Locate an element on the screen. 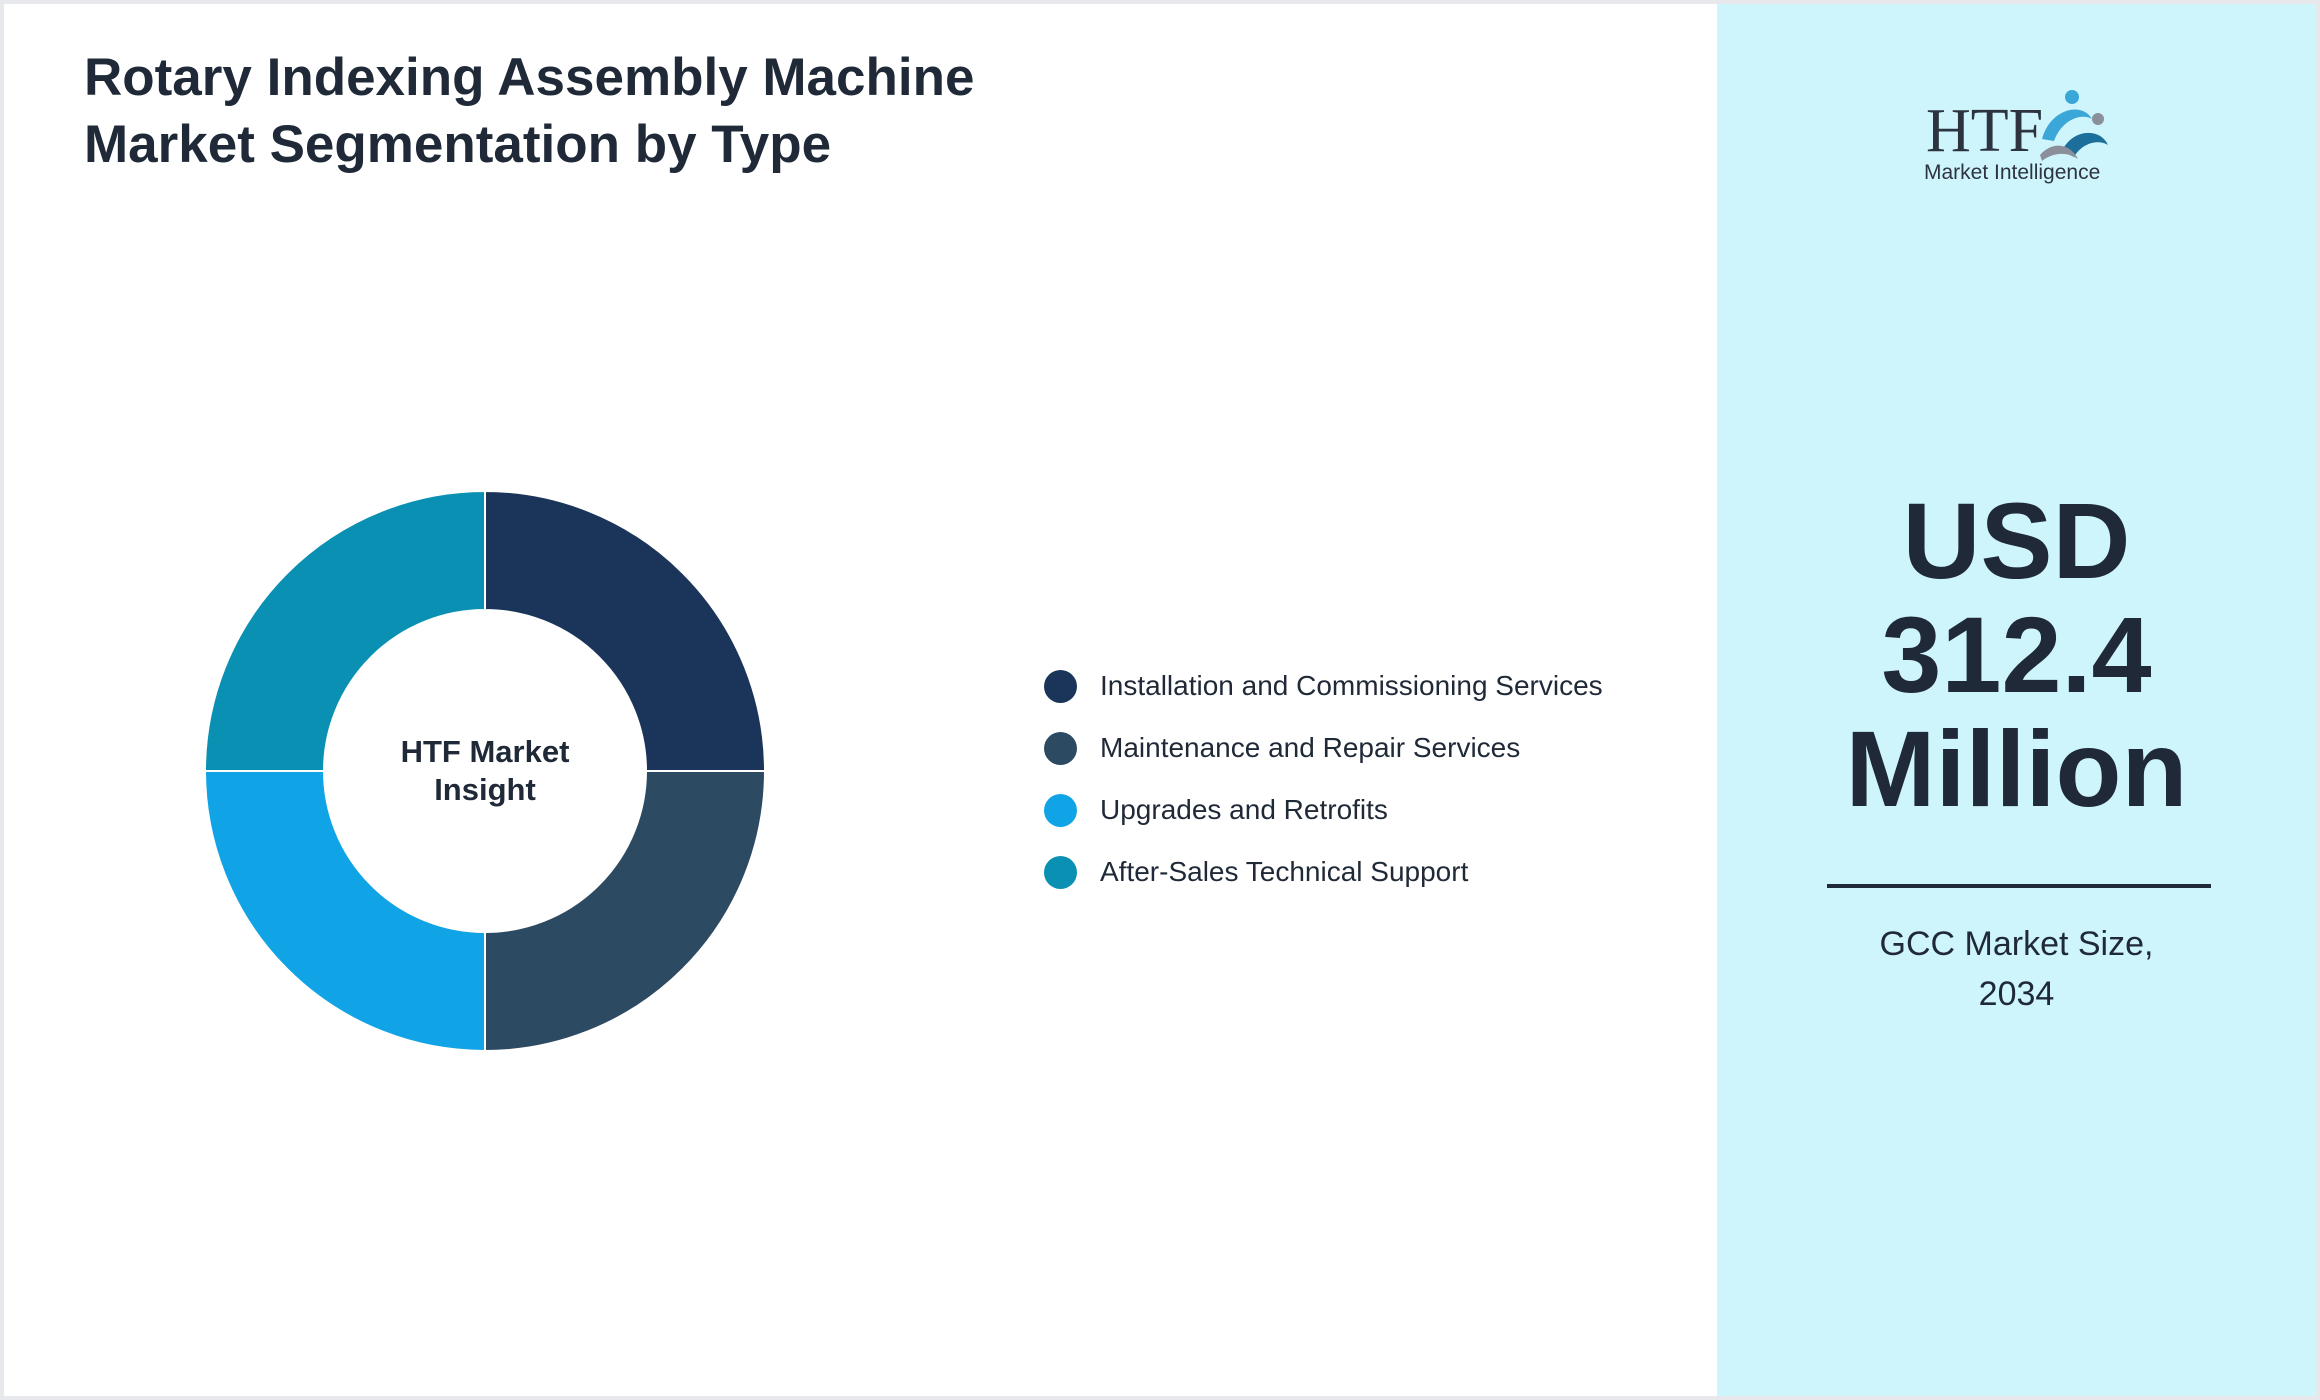 The width and height of the screenshot is (2320, 1400). divider-line is located at coordinates (2019, 886).